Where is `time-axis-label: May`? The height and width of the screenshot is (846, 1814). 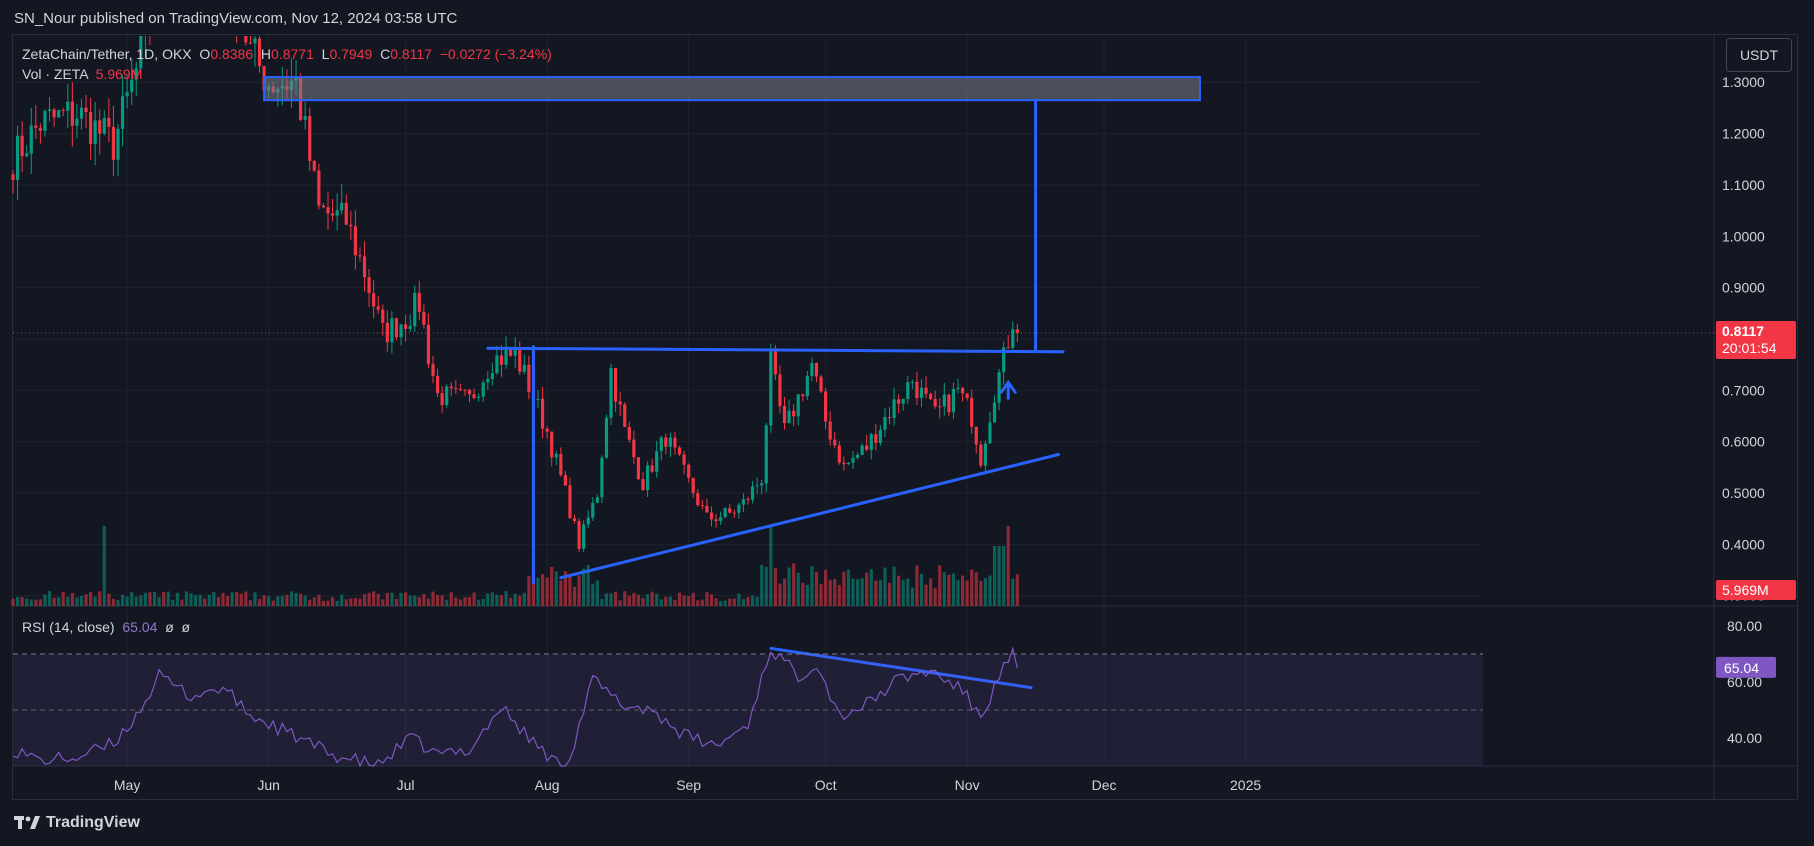
time-axis-label: May is located at coordinates (127, 785).